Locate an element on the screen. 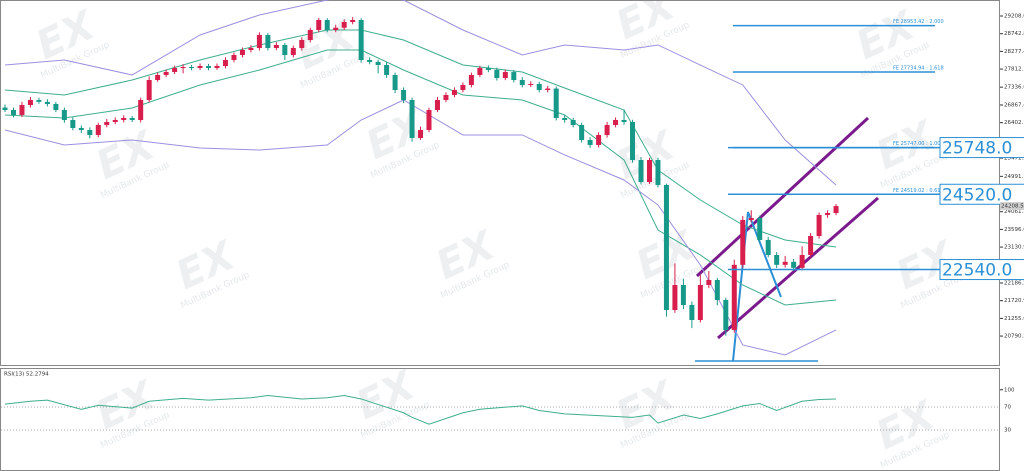 The image size is (1024, 471). y-tick-label: 21720.90 is located at coordinates (1014, 301).